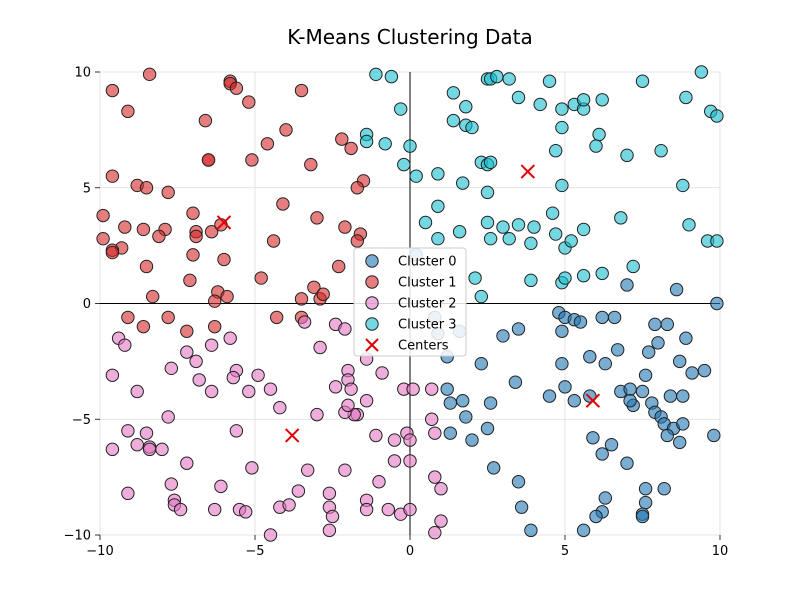 Image resolution: width=800 pixels, height=600 pixels. Describe the element at coordinates (77, 536) in the screenshot. I see `y-tick-label: −10` at that location.